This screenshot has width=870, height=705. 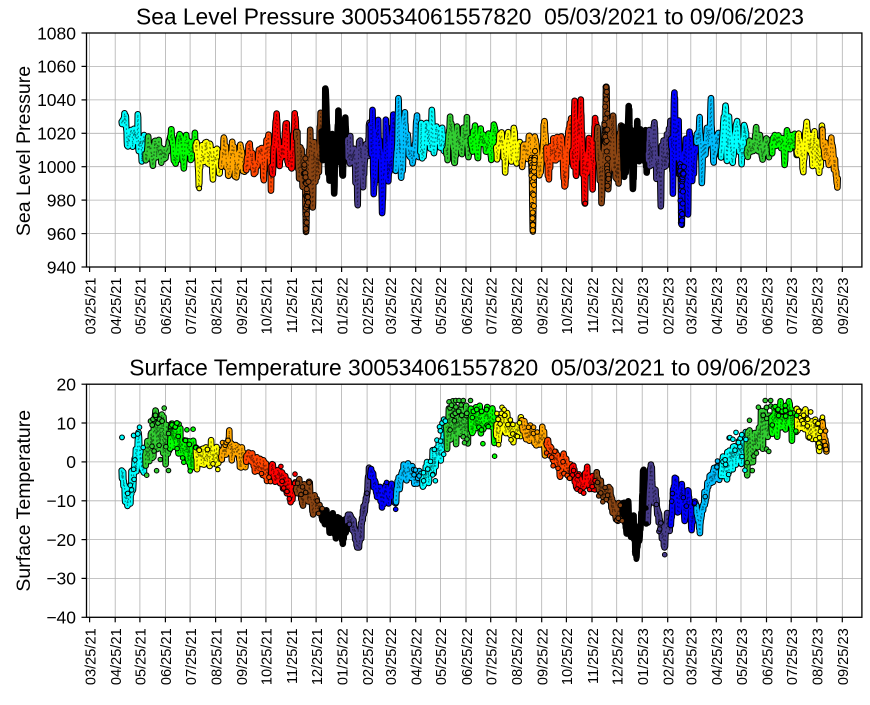 I want to click on svg-text: −30, so click(x=61, y=579).